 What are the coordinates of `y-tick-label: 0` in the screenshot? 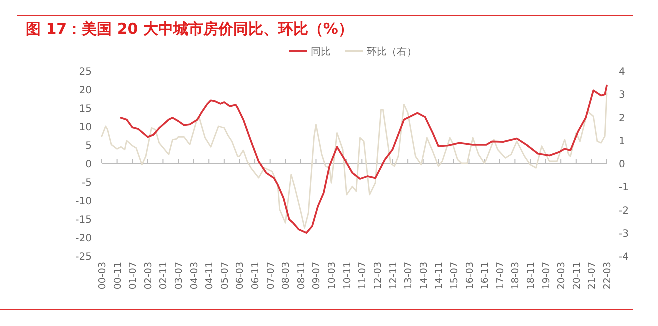 It's located at (89, 165).